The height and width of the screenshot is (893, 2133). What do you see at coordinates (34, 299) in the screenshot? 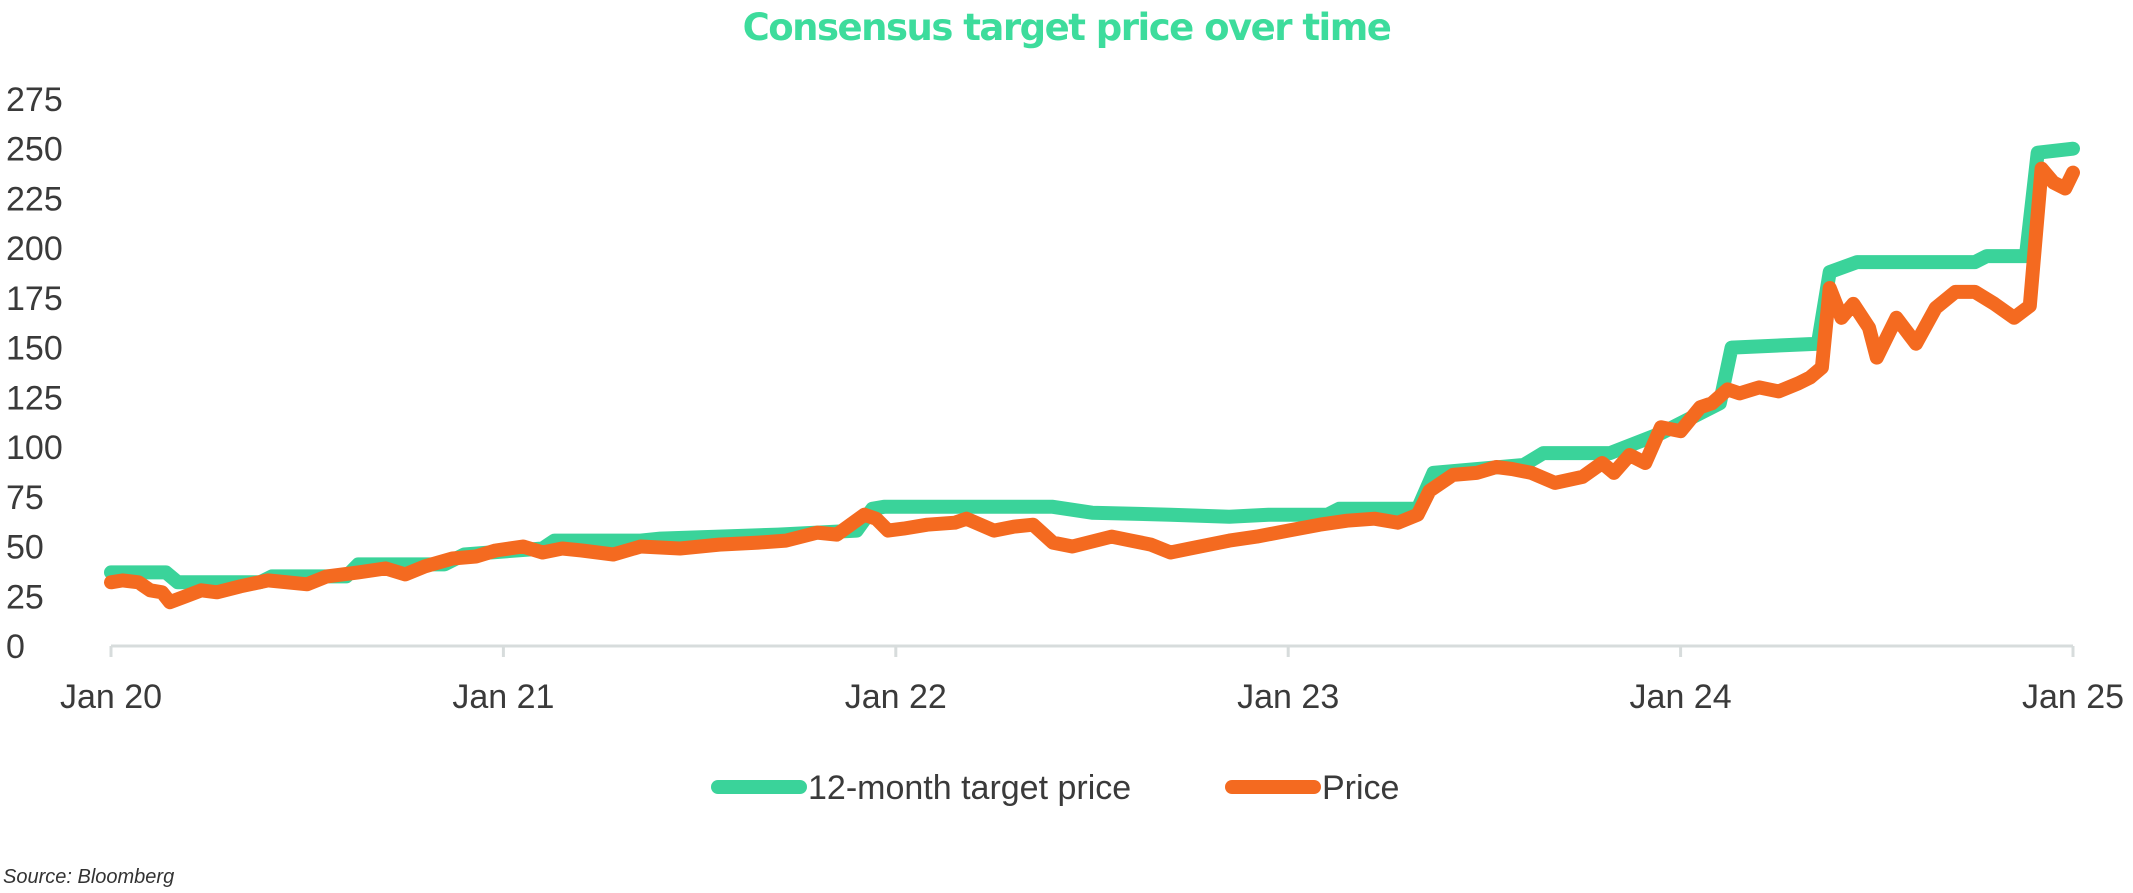
I see `y-tick-label: 175` at bounding box center [34, 299].